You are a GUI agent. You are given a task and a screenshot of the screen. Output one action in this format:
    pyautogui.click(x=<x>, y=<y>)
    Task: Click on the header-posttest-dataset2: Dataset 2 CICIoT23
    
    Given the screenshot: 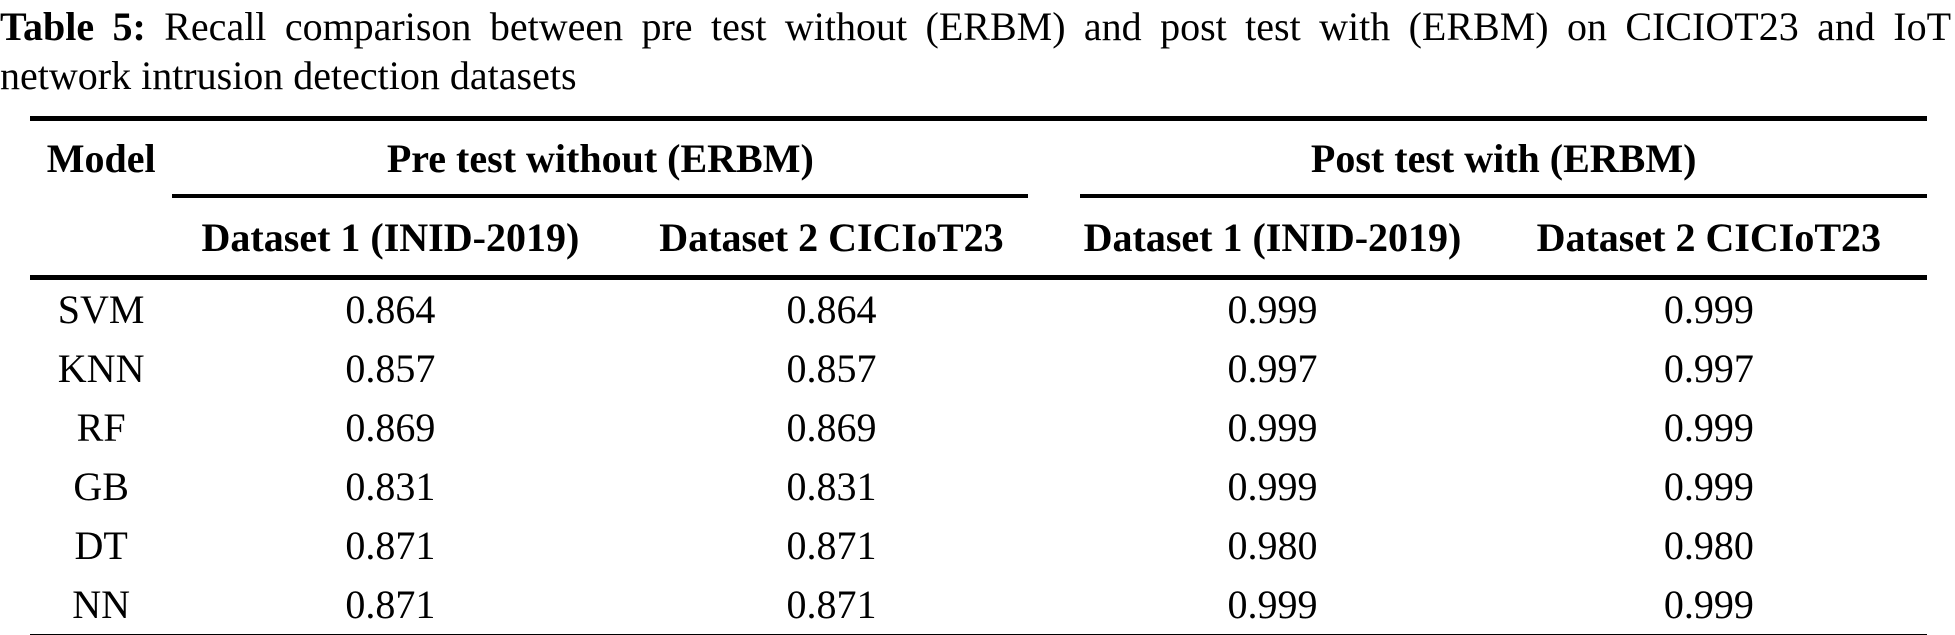 What is the action you would take?
    pyautogui.click(x=1708, y=239)
    